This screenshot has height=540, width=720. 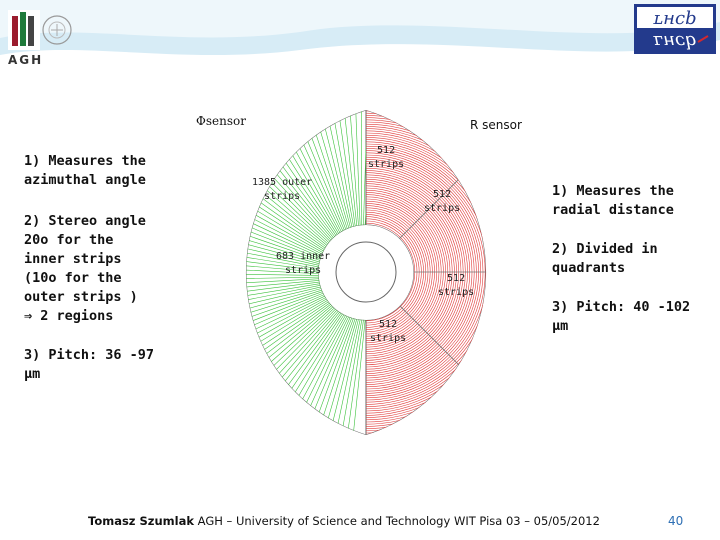 What do you see at coordinates (141, 521) in the screenshot?
I see `footer-author: Tomasz Szumlak` at bounding box center [141, 521].